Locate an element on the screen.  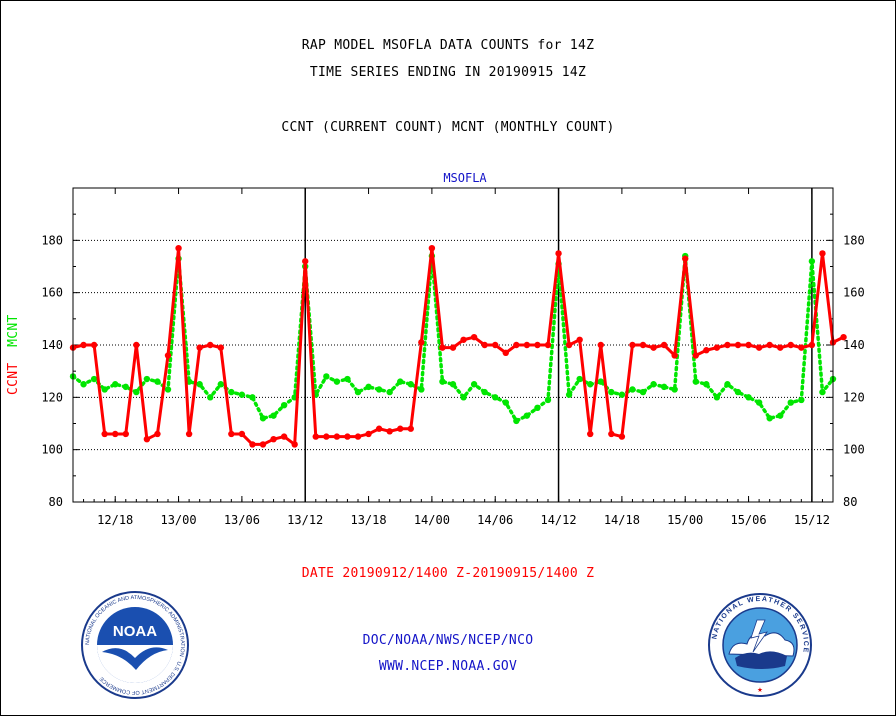
x-tick-label-4: 13/18 is located at coordinates (368, 520).